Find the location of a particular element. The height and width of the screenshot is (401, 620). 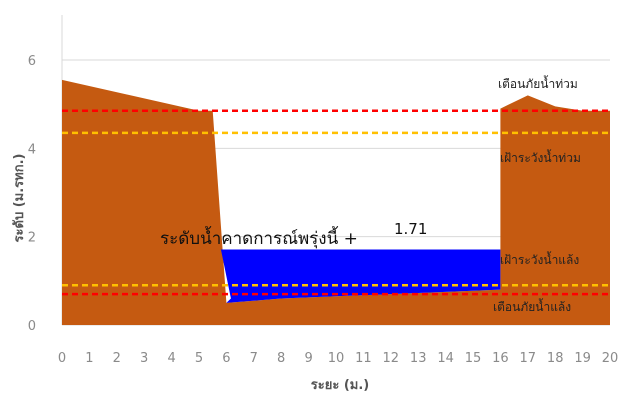

y-tick-label: 0 is located at coordinates (32, 326).